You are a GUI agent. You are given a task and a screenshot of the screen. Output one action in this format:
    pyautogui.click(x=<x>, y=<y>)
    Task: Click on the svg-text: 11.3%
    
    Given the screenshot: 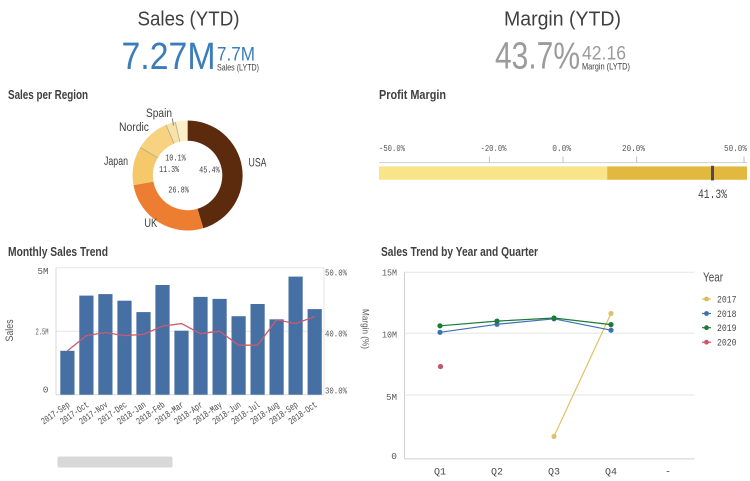 What is the action you would take?
    pyautogui.click(x=169, y=170)
    